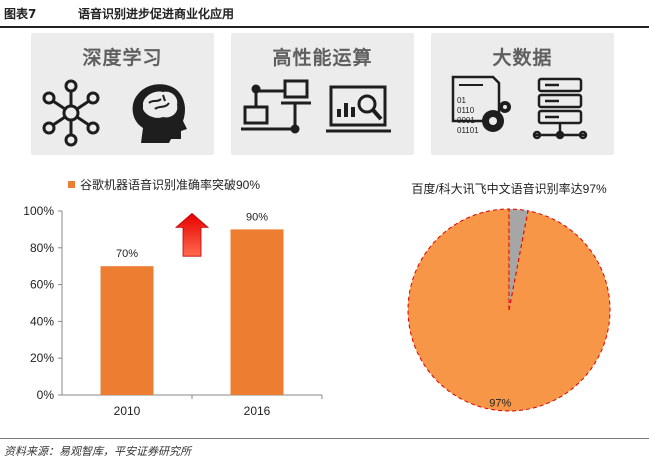 The image size is (649, 463). What do you see at coordinates (519, 107) in the screenshot?
I see `tile-icons: 01 0110 0001 01101` at bounding box center [519, 107].